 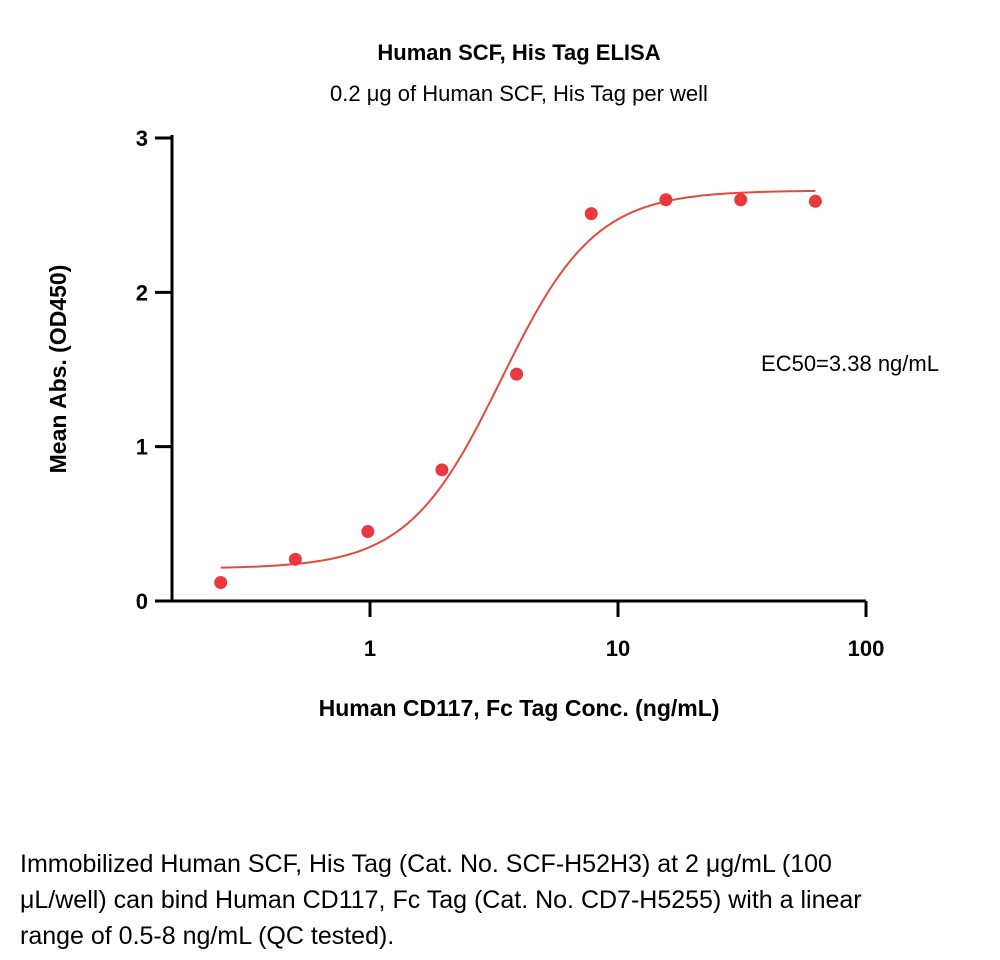 I want to click on x-tick-label: 10, so click(x=618, y=648).